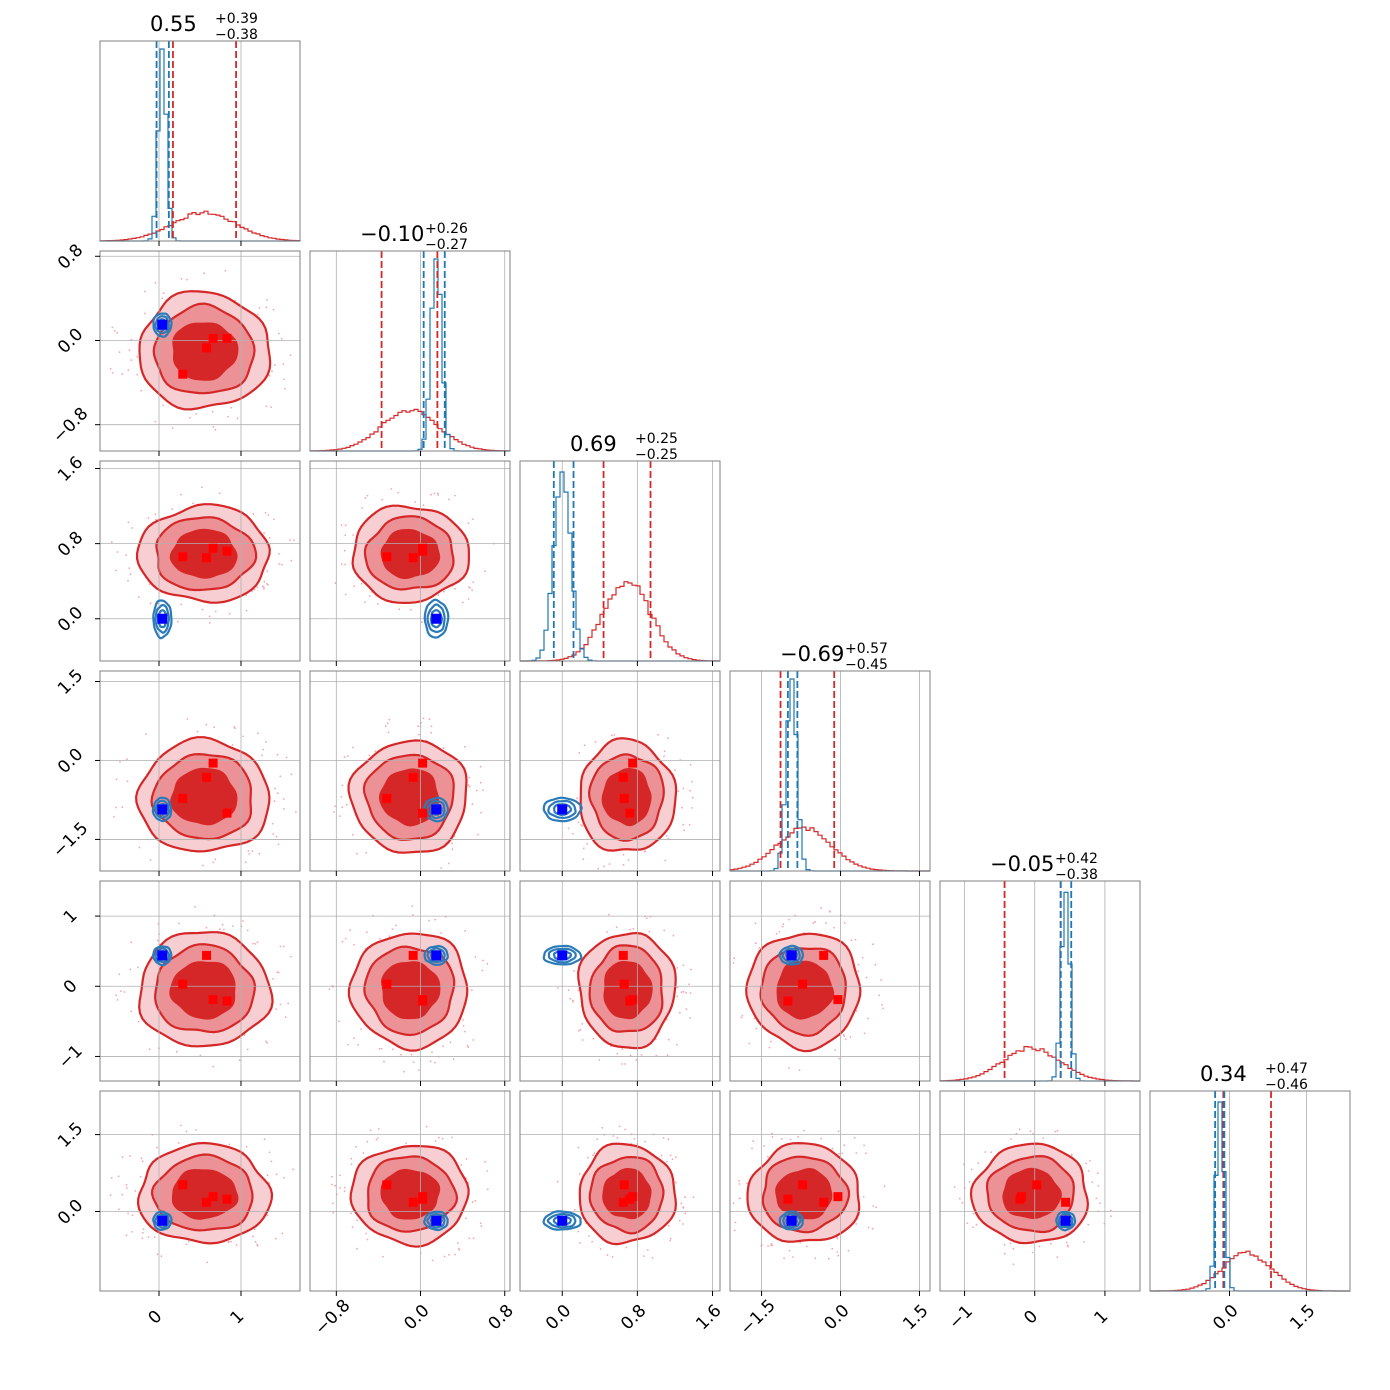 The height and width of the screenshot is (1390, 1390). Describe the element at coordinates (830, 981) in the screenshot. I see `panel-4-3-frame` at that location.